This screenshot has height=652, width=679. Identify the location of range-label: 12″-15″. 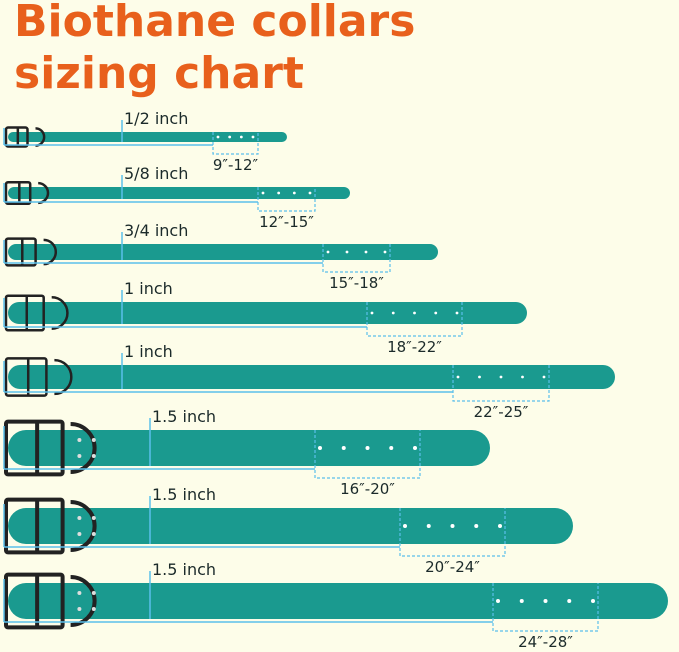
(286, 222).